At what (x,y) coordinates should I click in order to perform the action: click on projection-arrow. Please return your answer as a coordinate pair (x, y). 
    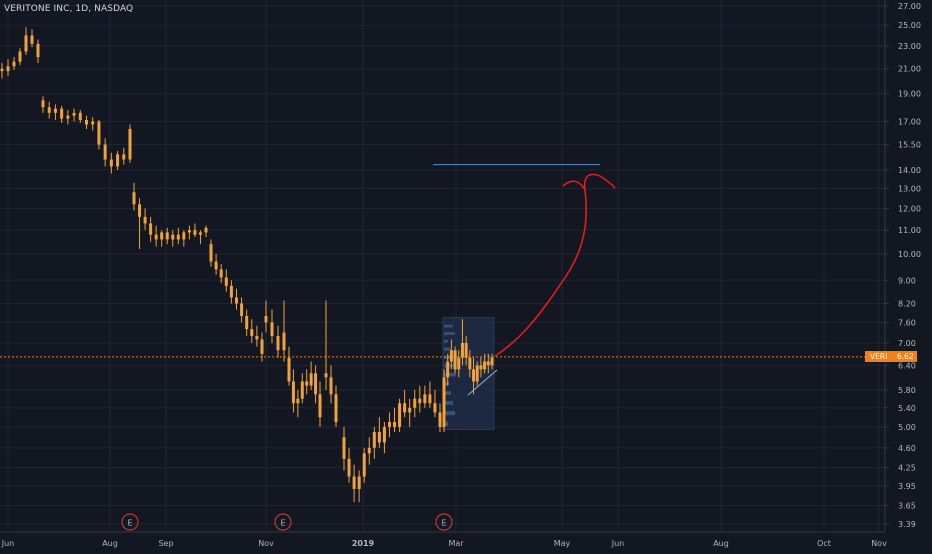
    Looking at the image, I should click on (555, 265).